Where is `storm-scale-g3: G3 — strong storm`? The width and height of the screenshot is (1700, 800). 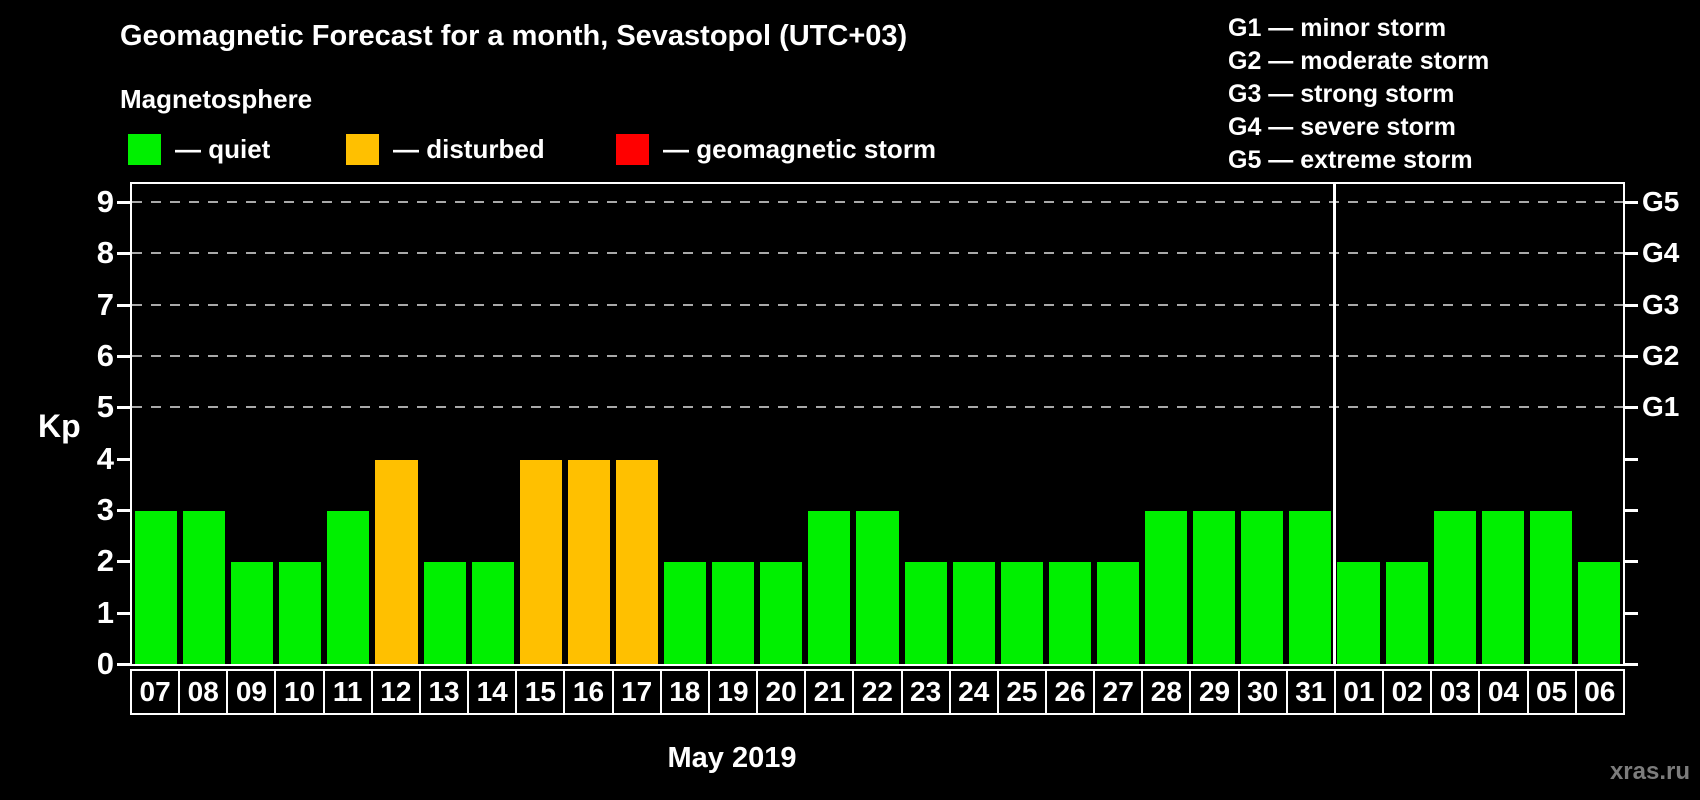
storm-scale-g3: G3 — strong storm is located at coordinates (1341, 94).